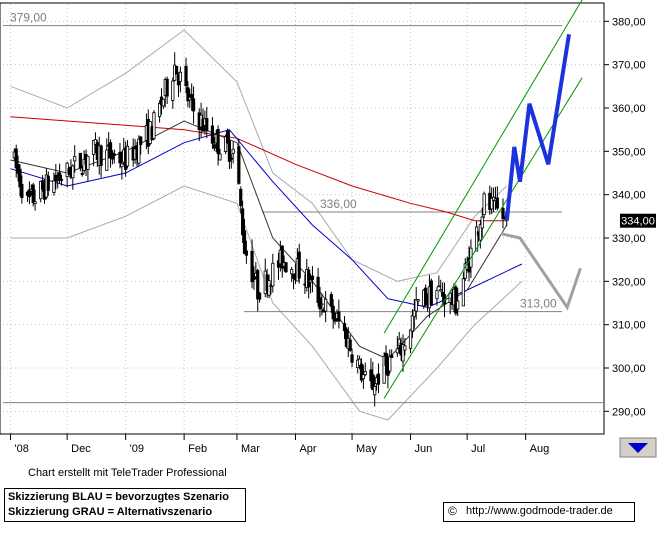  What do you see at coordinates (478, 449) in the screenshot?
I see `x-tick-label: Jul` at bounding box center [478, 449].